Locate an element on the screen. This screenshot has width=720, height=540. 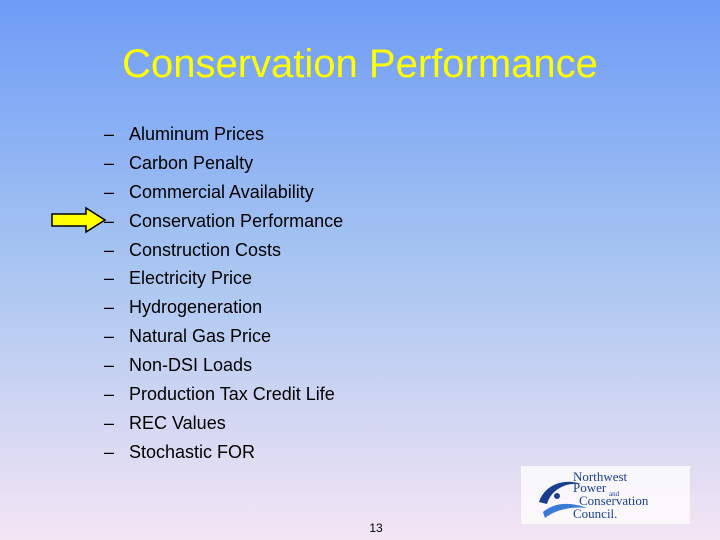
list-item: – REC Values is located at coordinates (223, 423).